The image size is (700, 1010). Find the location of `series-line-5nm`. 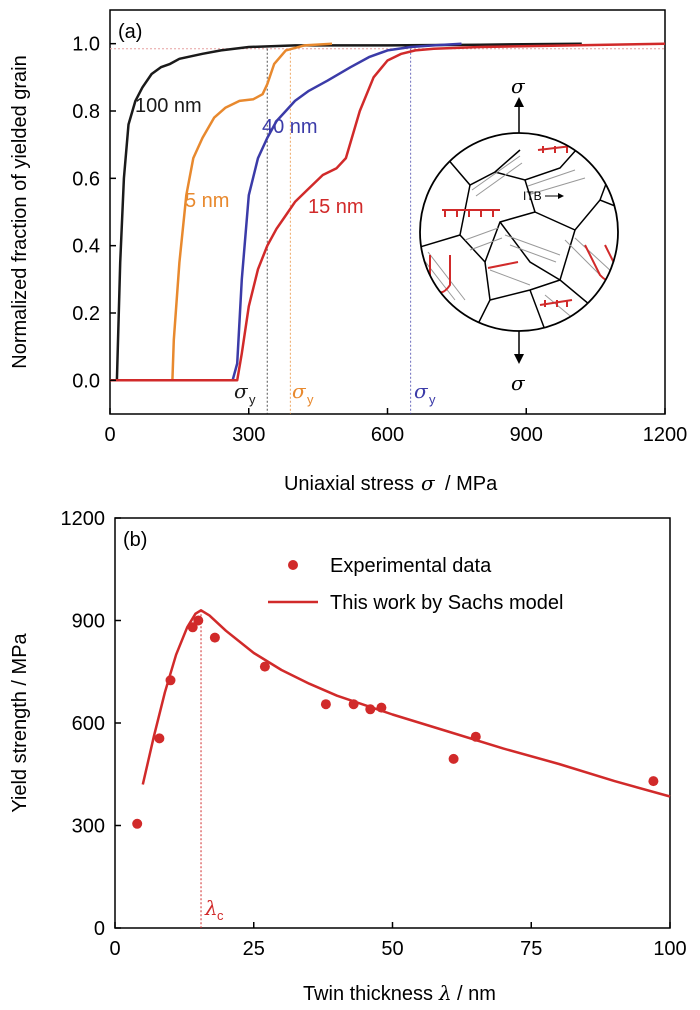

series-line-5nm is located at coordinates (221, 212).